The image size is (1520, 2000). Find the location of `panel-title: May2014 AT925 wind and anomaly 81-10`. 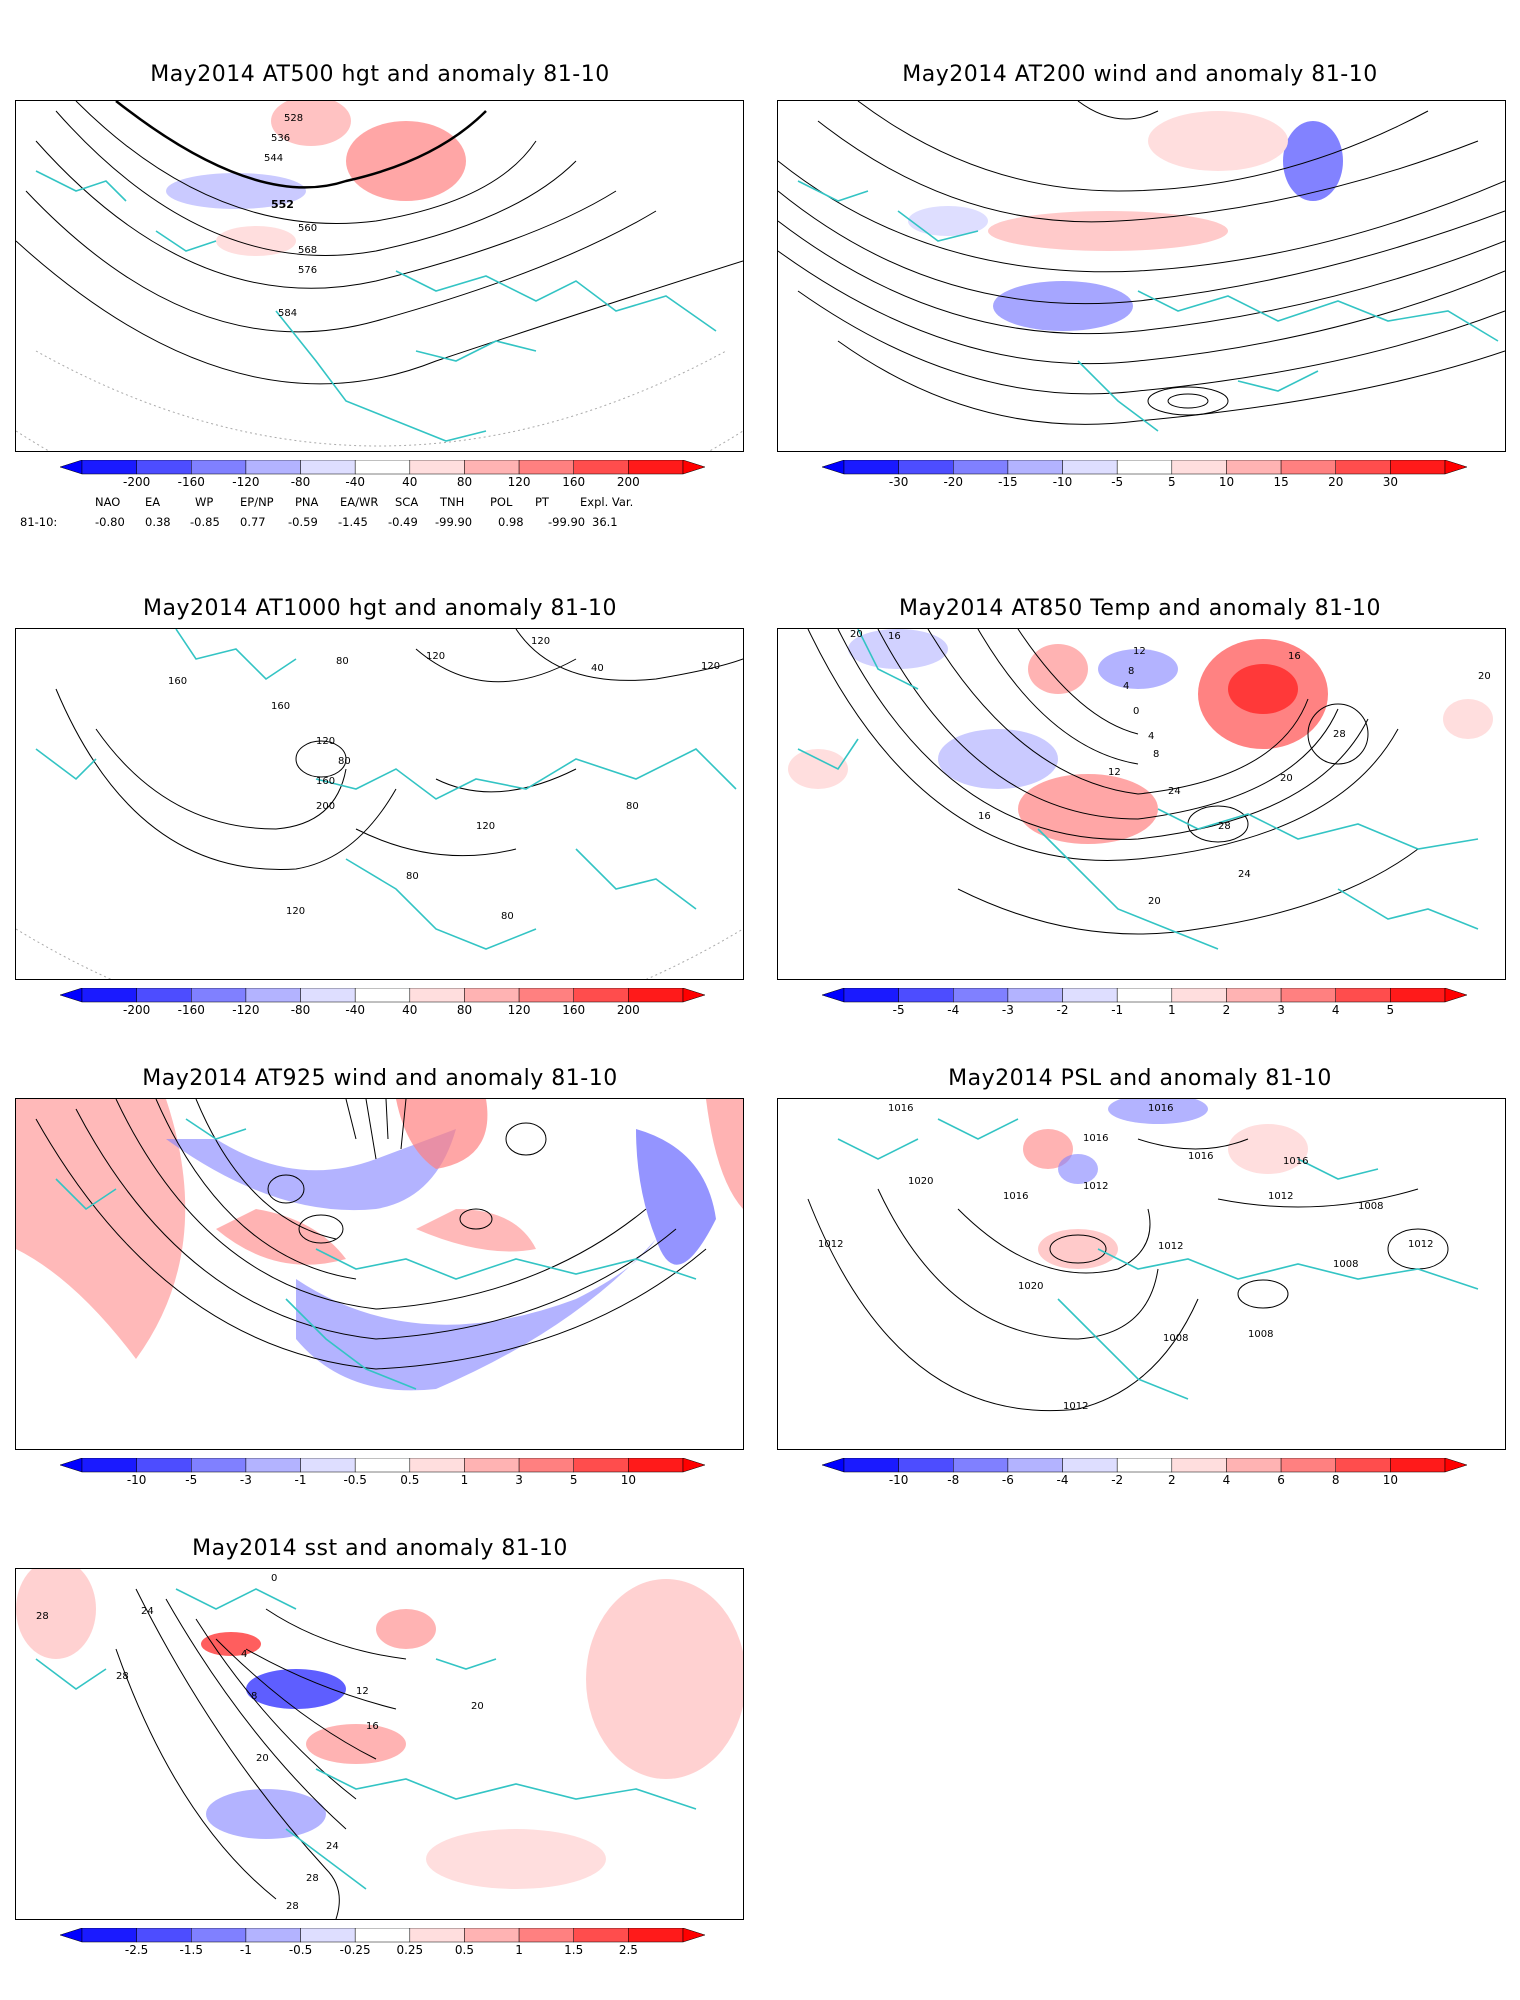

panel-title: May2014 AT925 wind and anomaly 81-10 is located at coordinates (380, 1078).